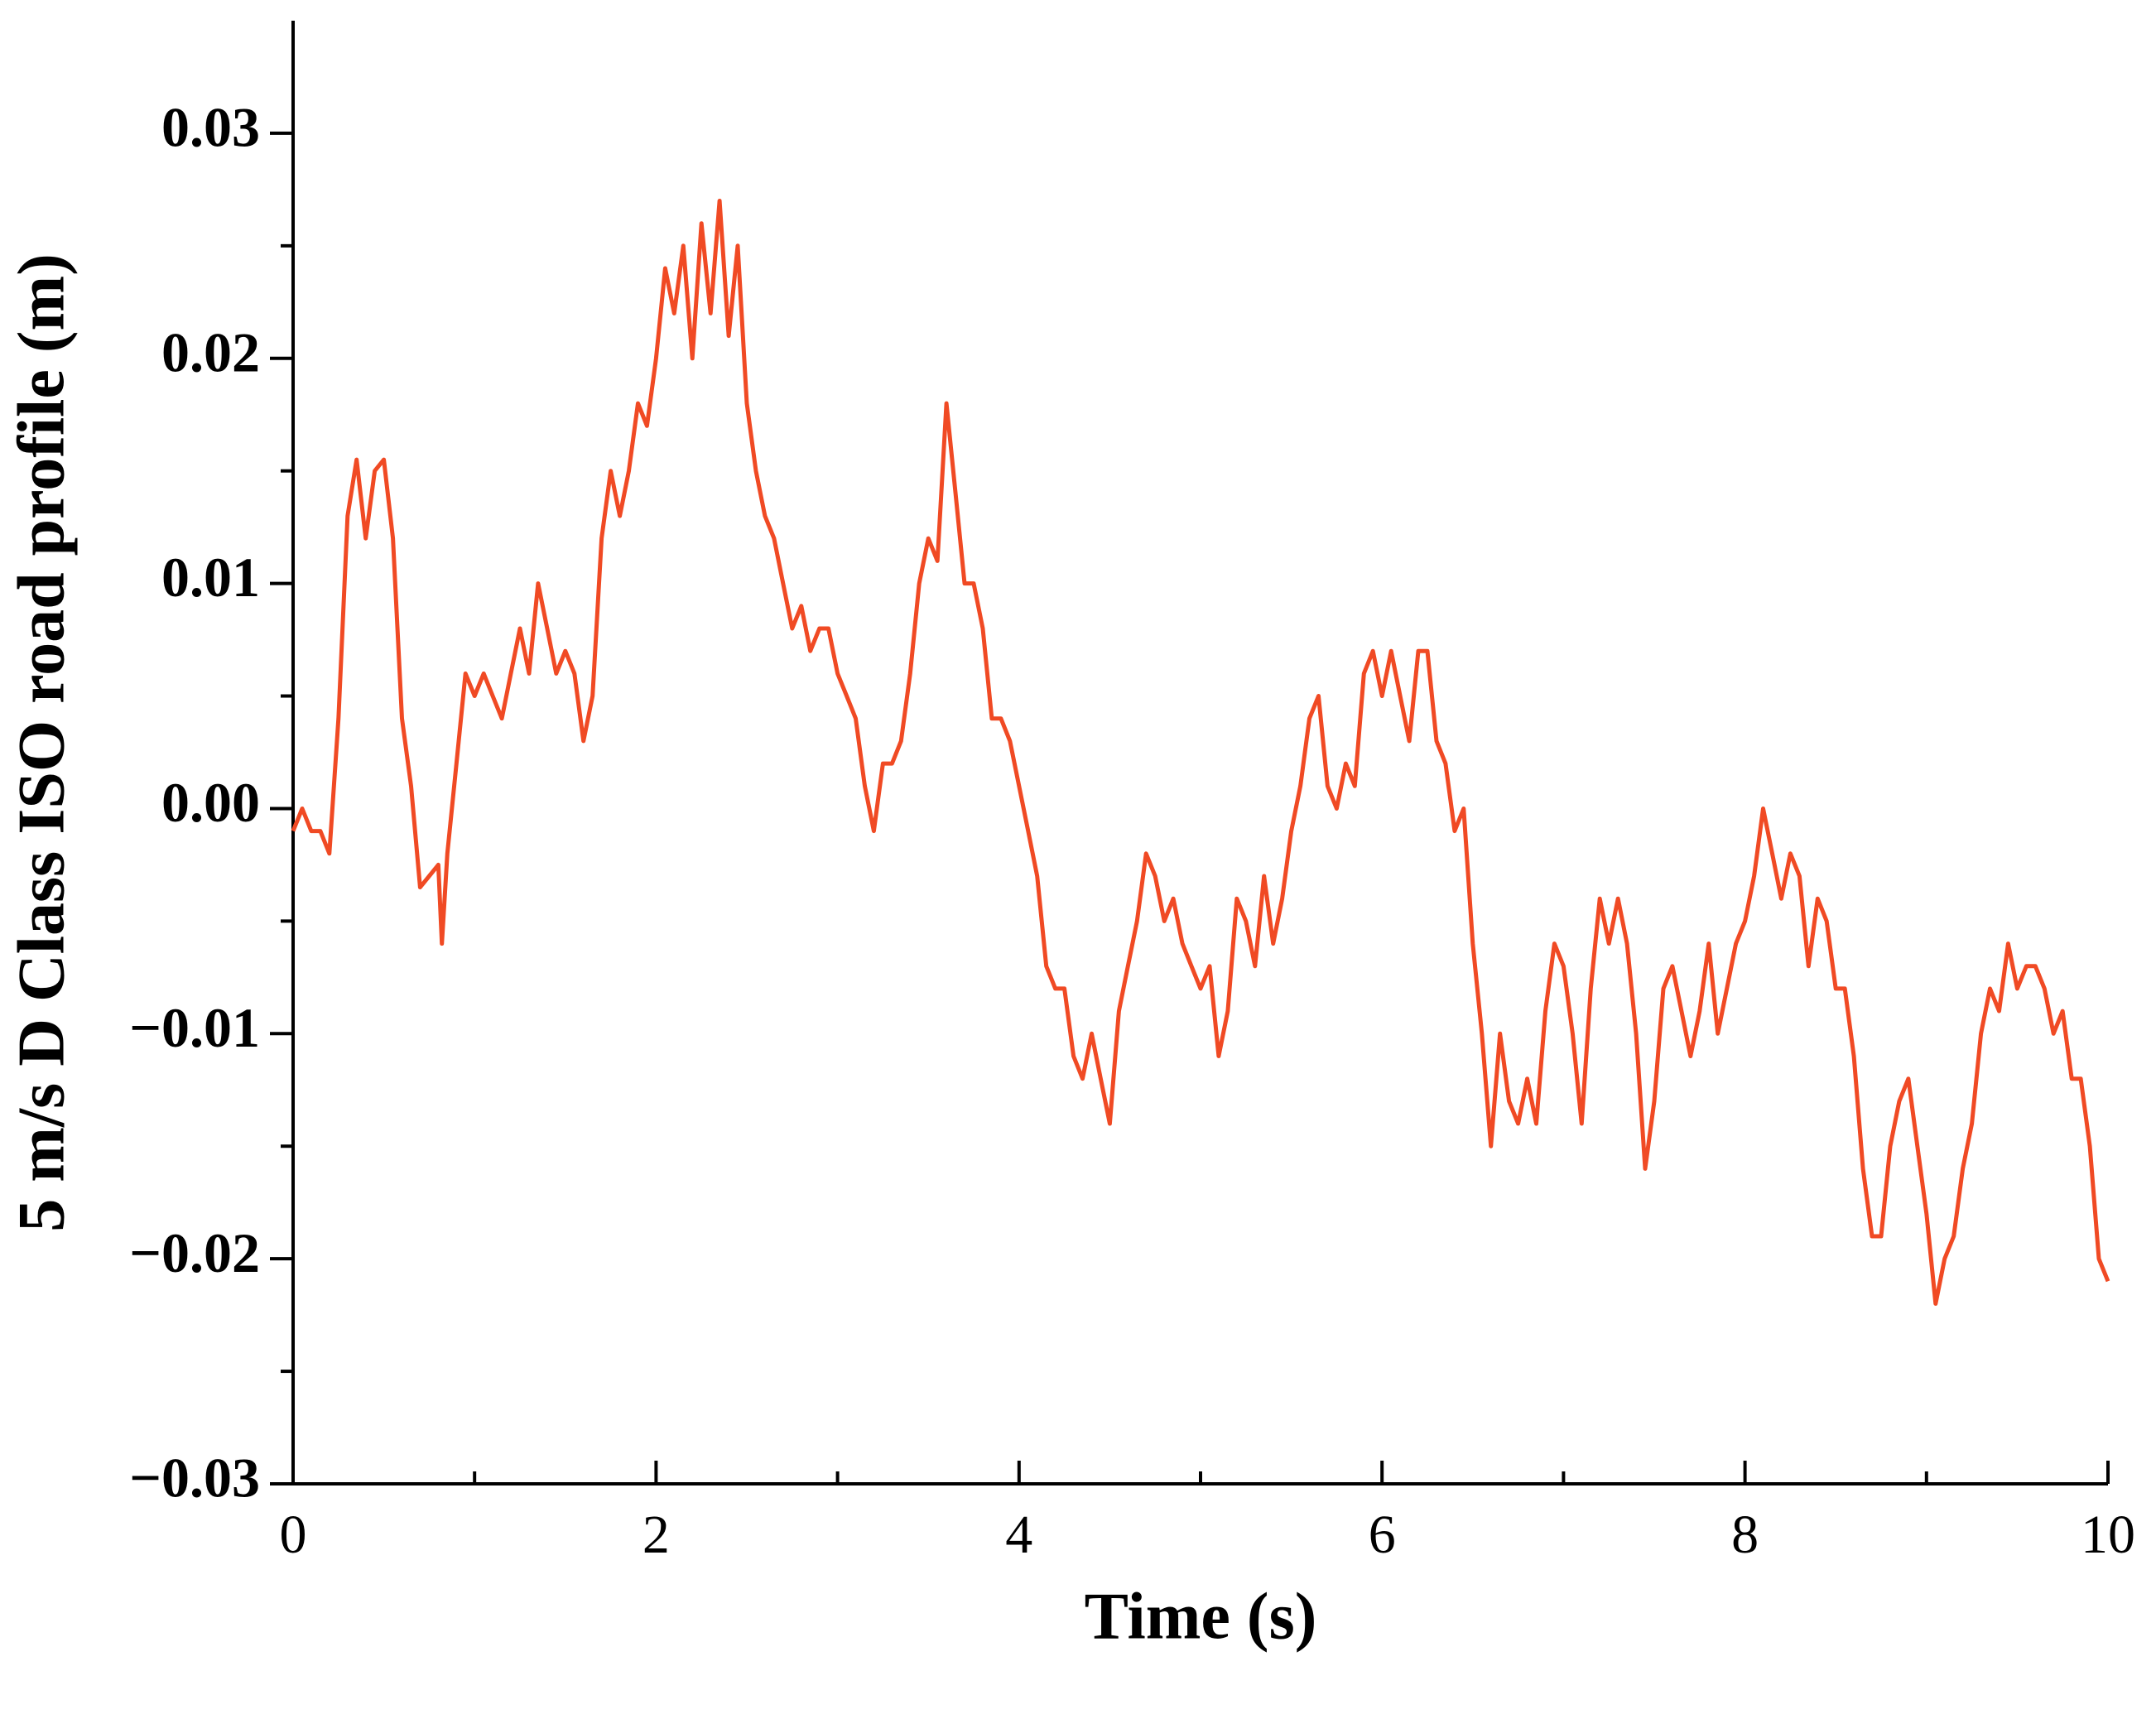  Describe the element at coordinates (211, 803) in the screenshot. I see `y-tick-label: 0.00` at that location.